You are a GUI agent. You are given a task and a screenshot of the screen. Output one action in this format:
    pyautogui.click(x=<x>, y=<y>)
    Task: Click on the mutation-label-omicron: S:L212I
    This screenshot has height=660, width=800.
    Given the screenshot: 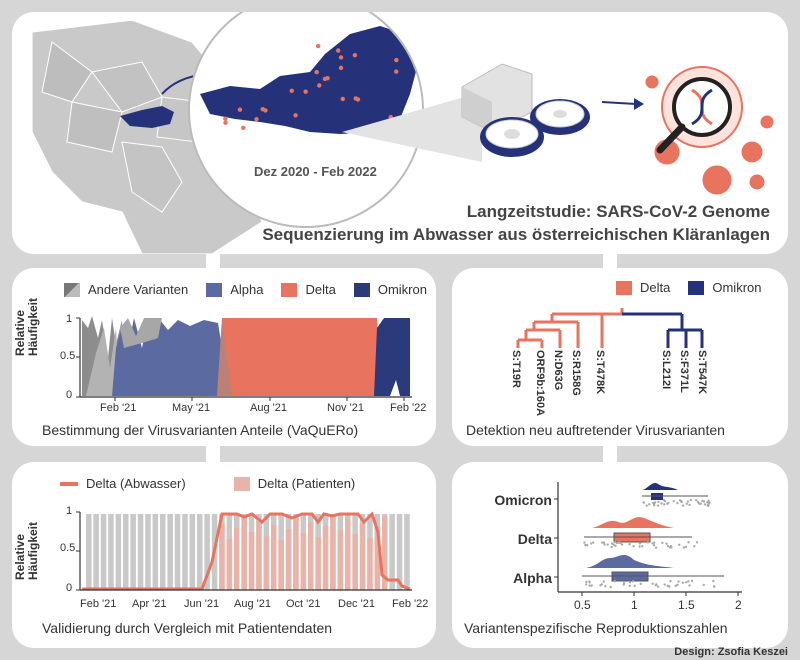 What is the action you would take?
    pyautogui.click(x=666, y=370)
    